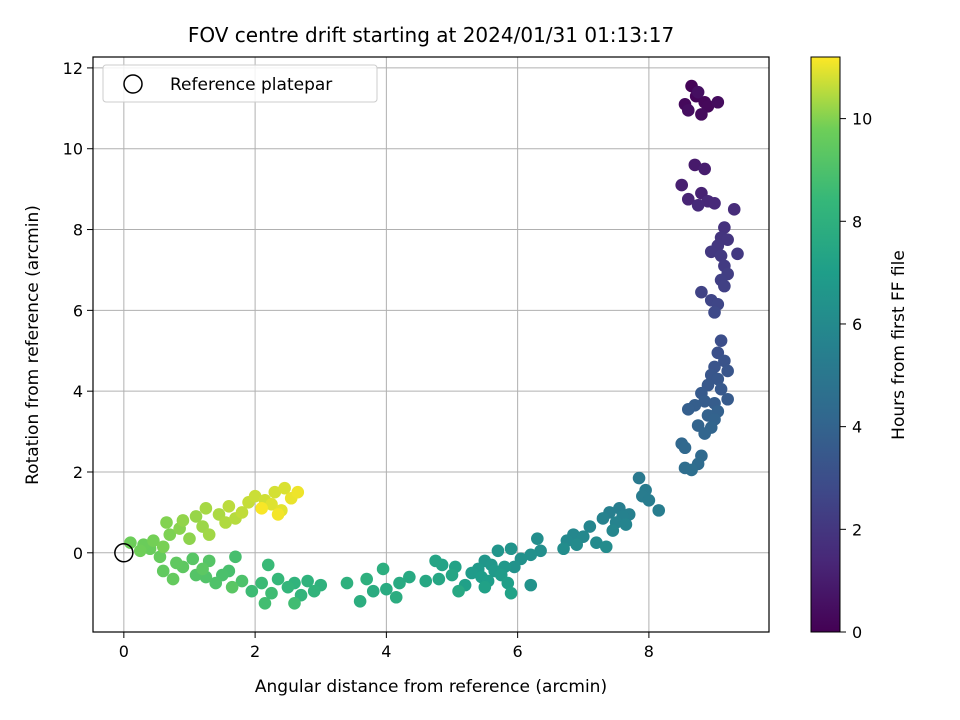 This screenshot has width=960, height=720. Describe the element at coordinates (73, 149) in the screenshot. I see `y-tick-label: 10` at that location.